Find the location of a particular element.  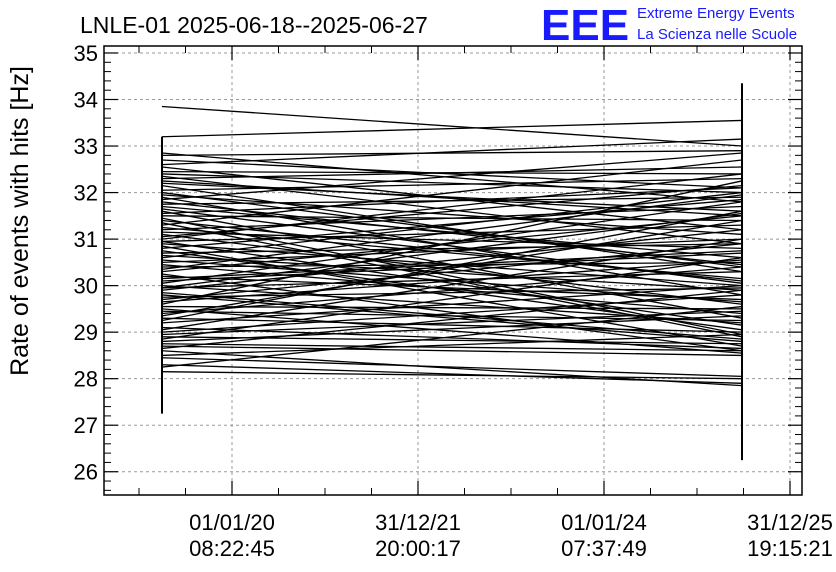

x-tick-label-time: 08:22:45 is located at coordinates (232, 548).